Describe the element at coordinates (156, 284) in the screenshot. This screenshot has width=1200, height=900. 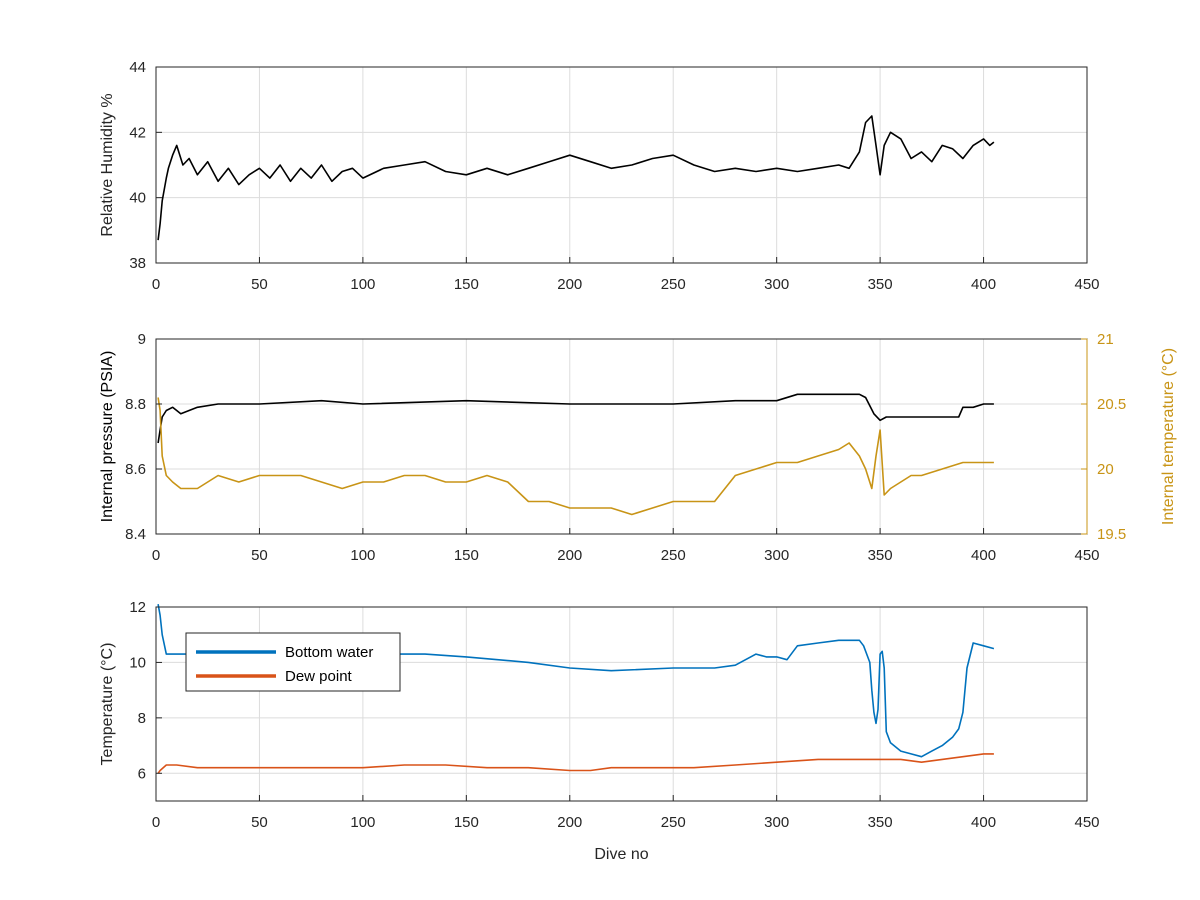
I see `humidity-x-tick-label: 0` at that location.